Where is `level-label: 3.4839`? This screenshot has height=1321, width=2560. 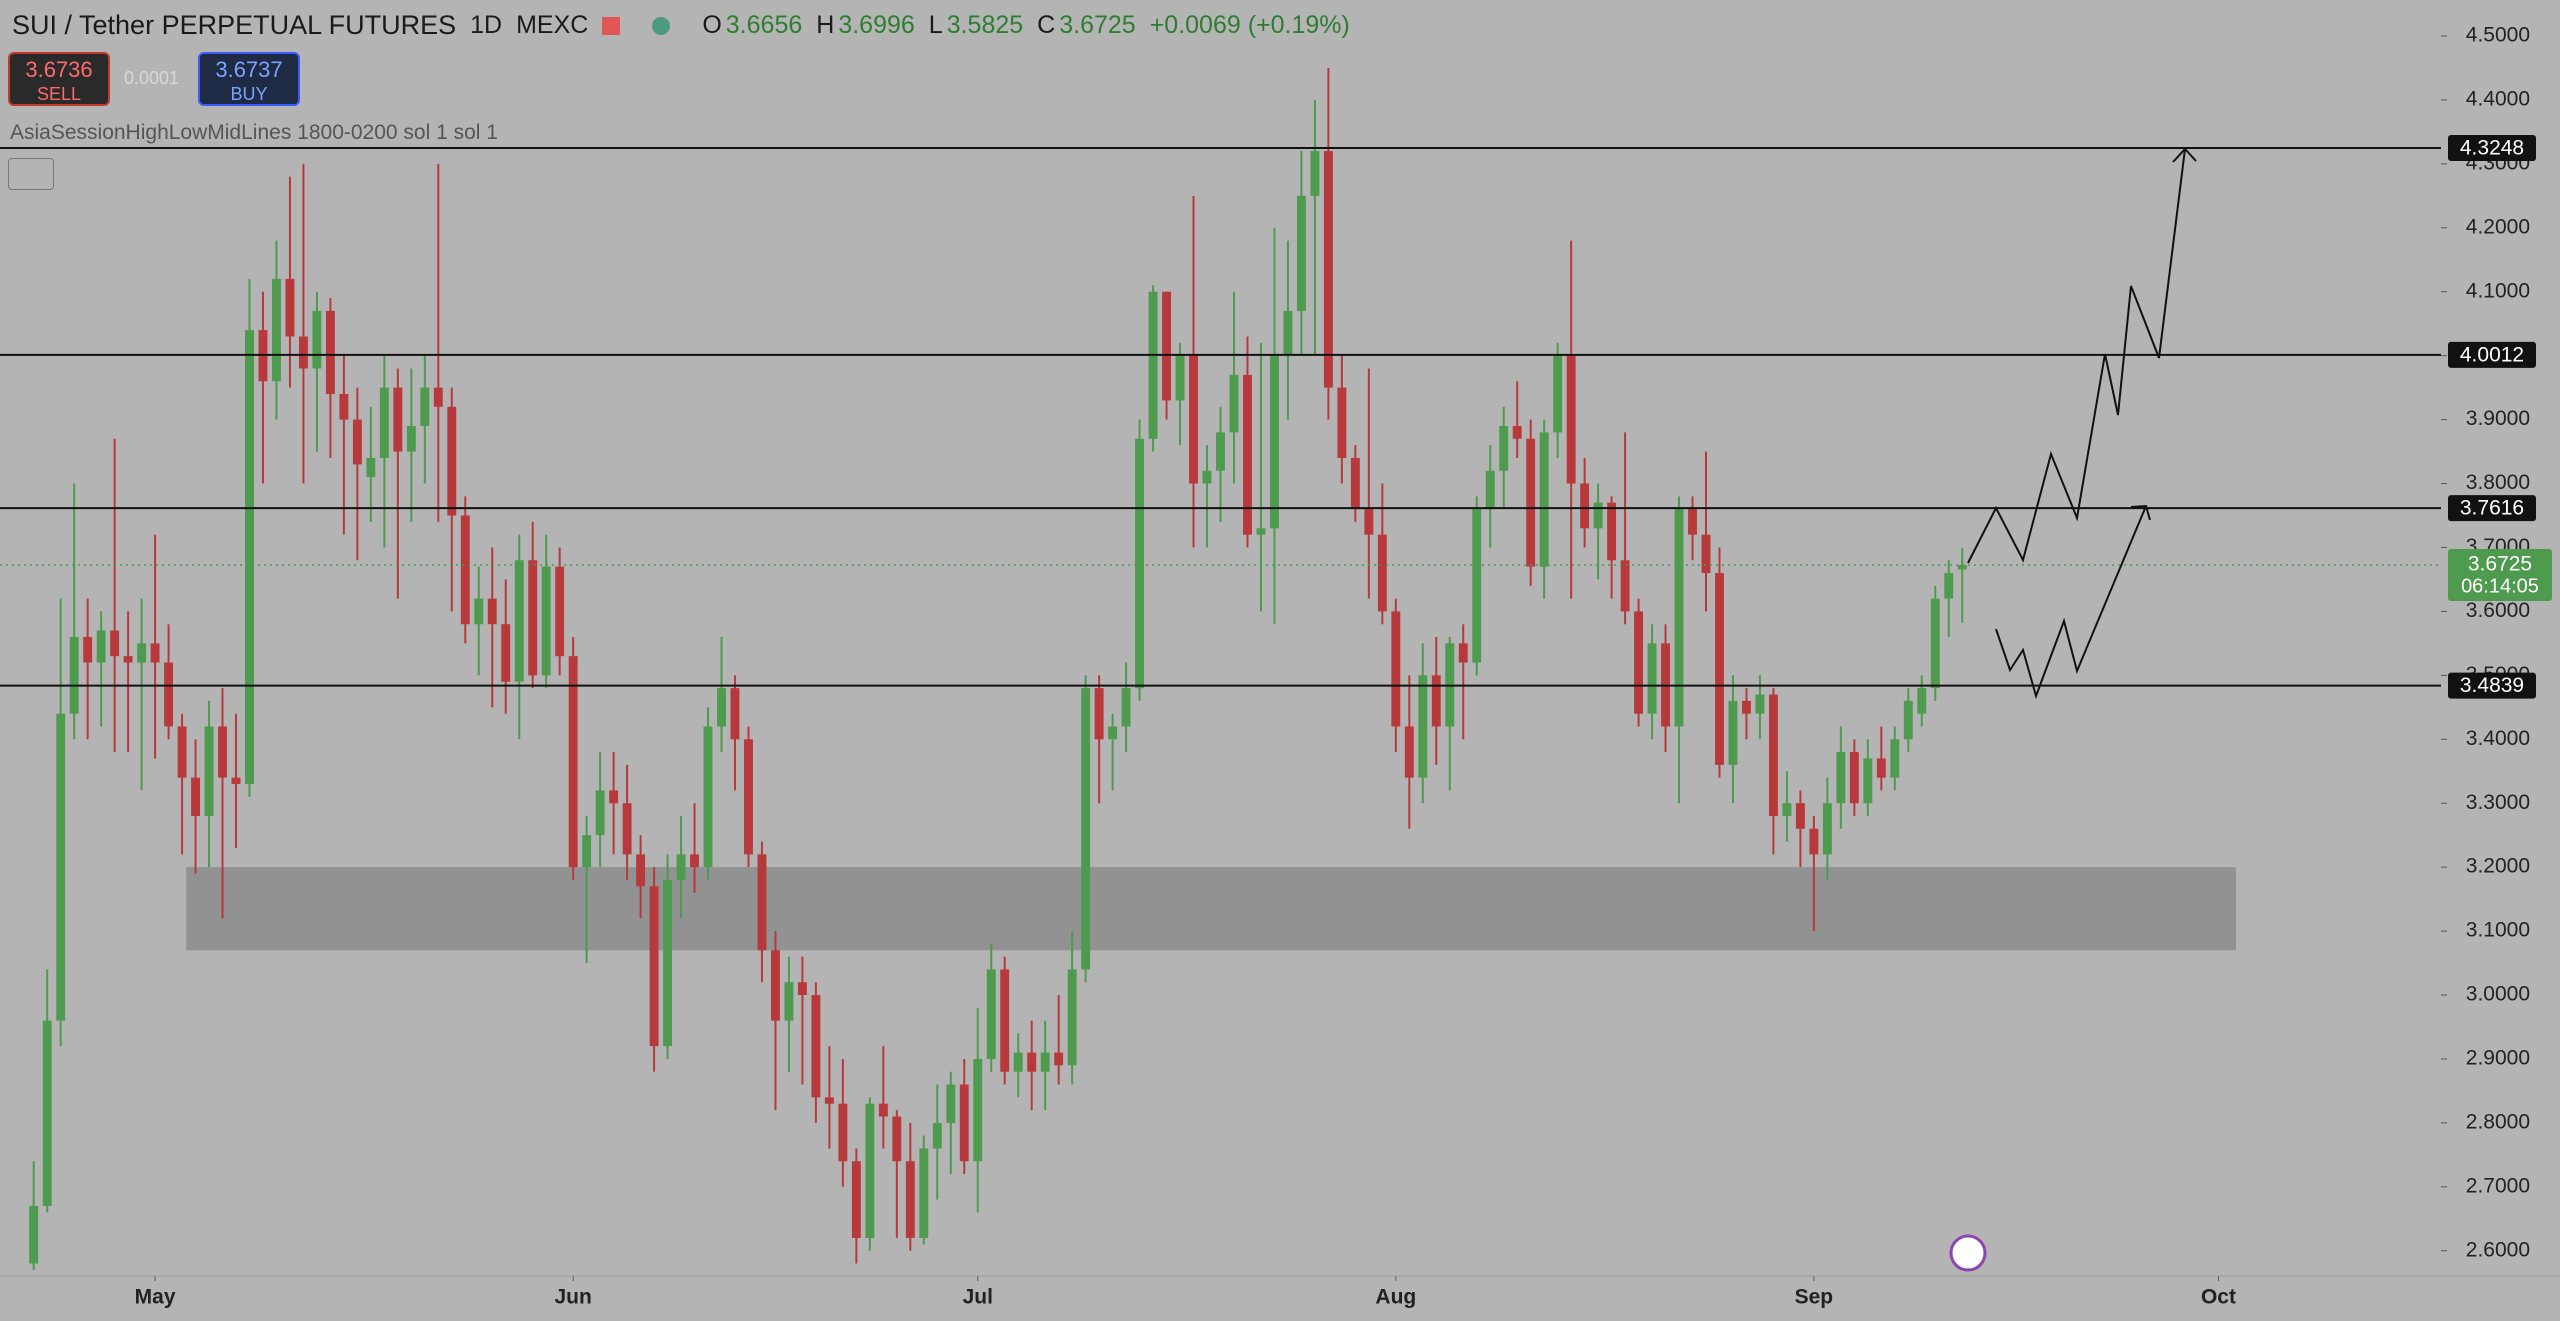
level-label: 3.4839 is located at coordinates (2492, 685).